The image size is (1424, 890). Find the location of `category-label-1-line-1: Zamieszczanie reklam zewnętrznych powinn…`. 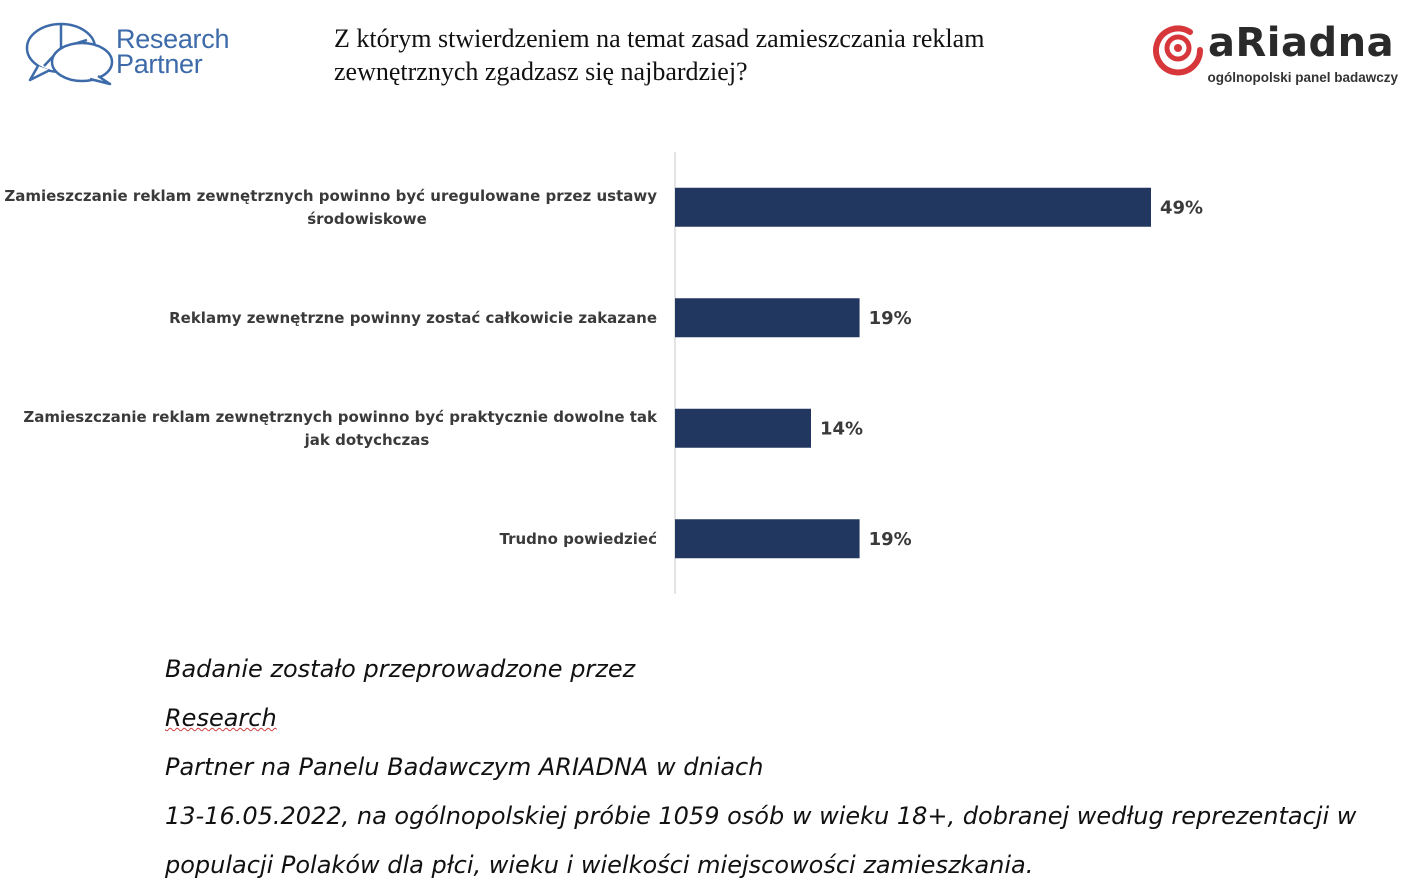

category-label-1-line-1: Zamieszczanie reklam zewnętrznych powinn… is located at coordinates (330, 196).